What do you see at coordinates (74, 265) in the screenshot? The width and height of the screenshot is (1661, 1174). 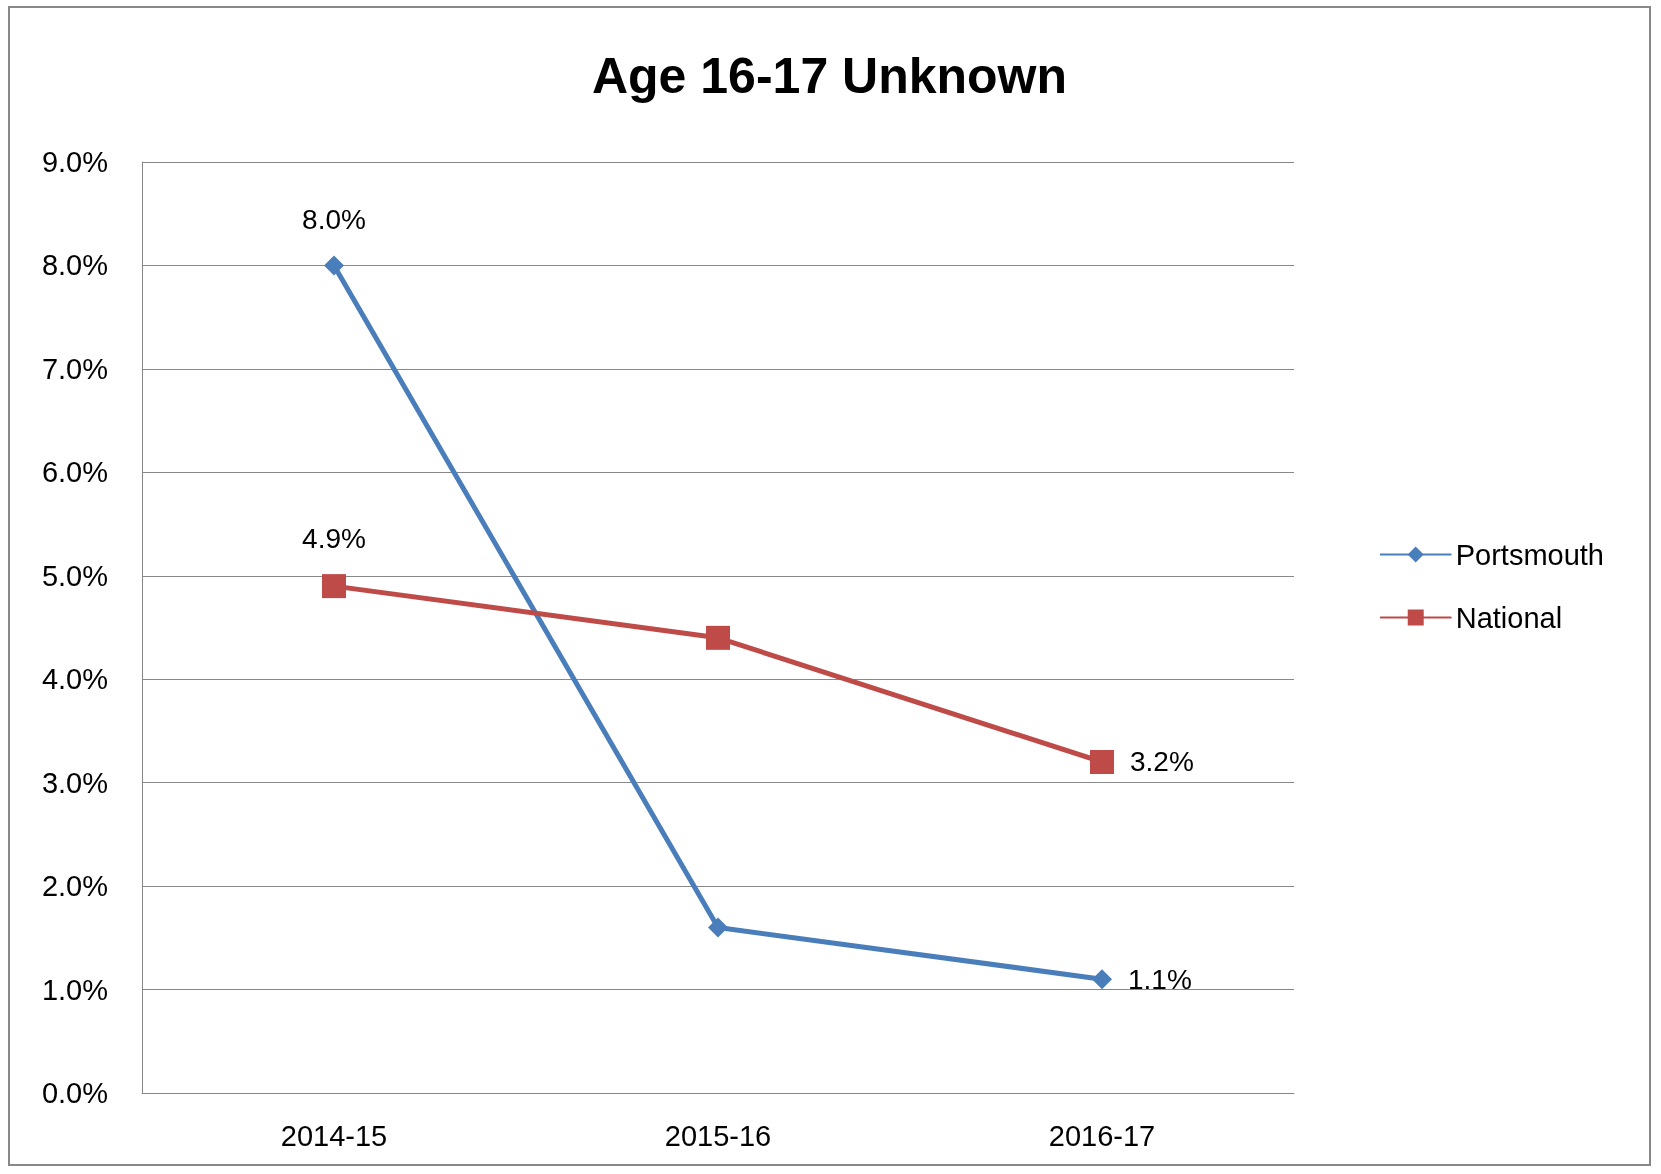 I see `y-tick-label: 8.0%` at bounding box center [74, 265].